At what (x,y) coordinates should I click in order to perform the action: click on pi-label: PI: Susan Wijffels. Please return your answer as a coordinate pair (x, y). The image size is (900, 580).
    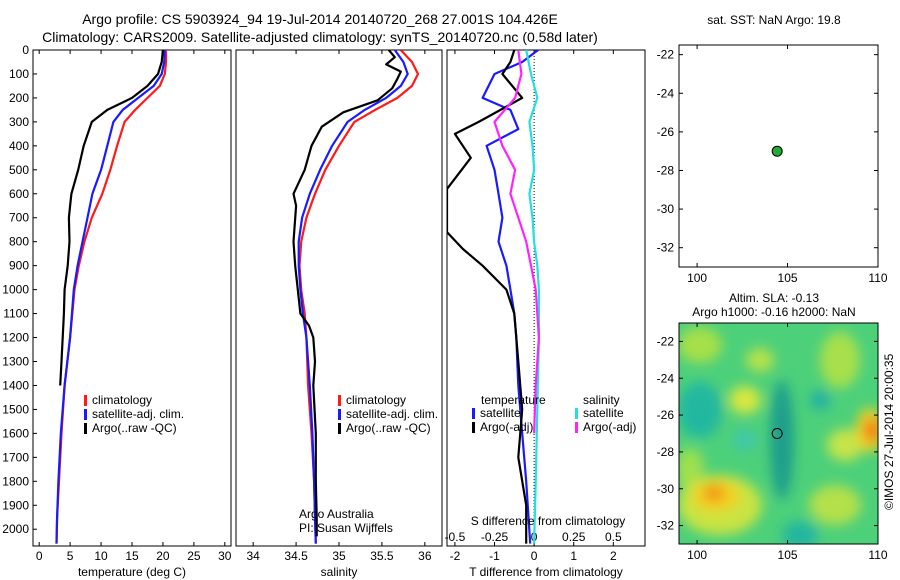
    Looking at the image, I should click on (346, 528).